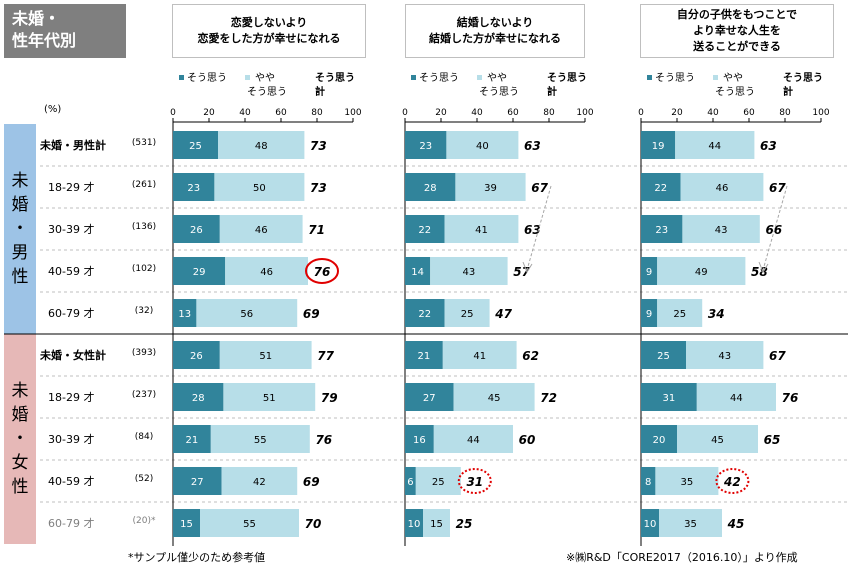  I want to click on row-label: 60-79 才, so click(71, 313).